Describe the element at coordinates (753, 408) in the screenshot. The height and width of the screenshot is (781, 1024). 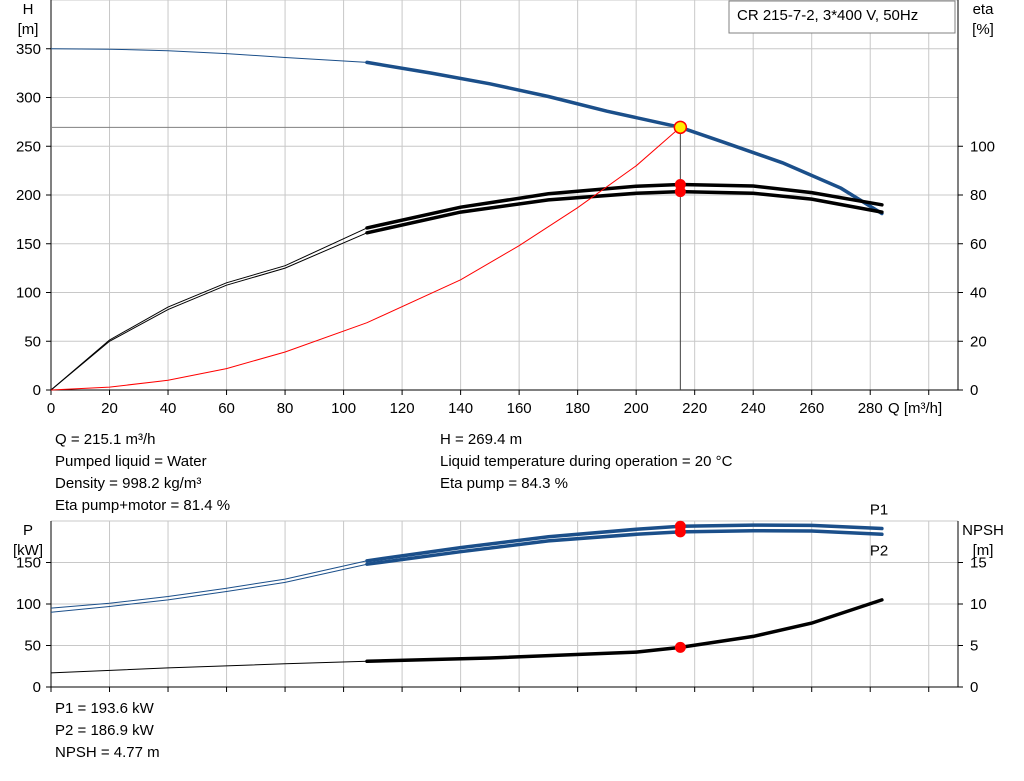
I see `x-tick-label: 240` at that location.